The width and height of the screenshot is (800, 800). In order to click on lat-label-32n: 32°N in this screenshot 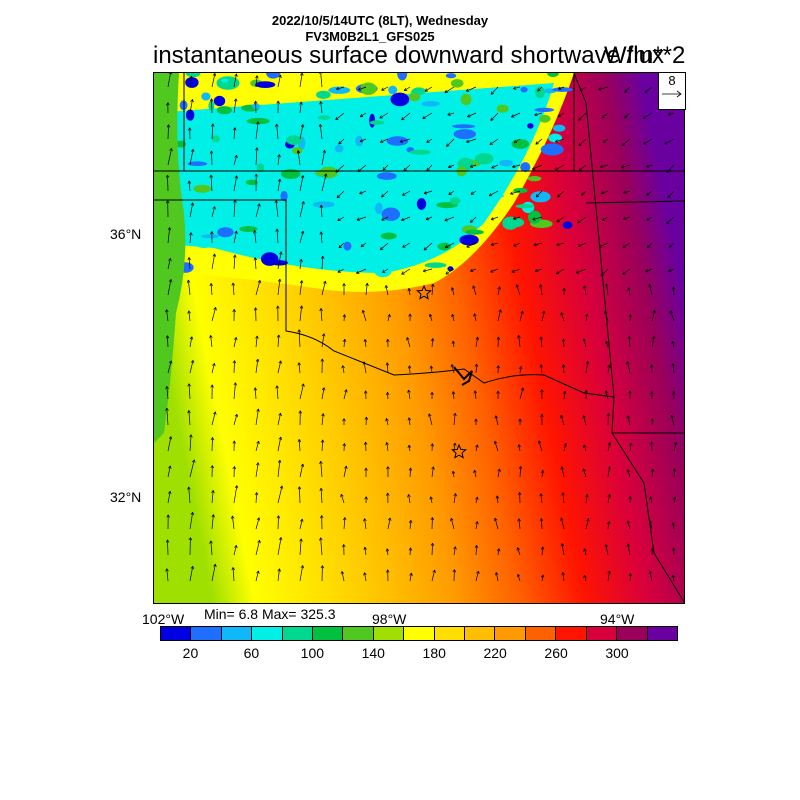, I will do `click(126, 497)`.